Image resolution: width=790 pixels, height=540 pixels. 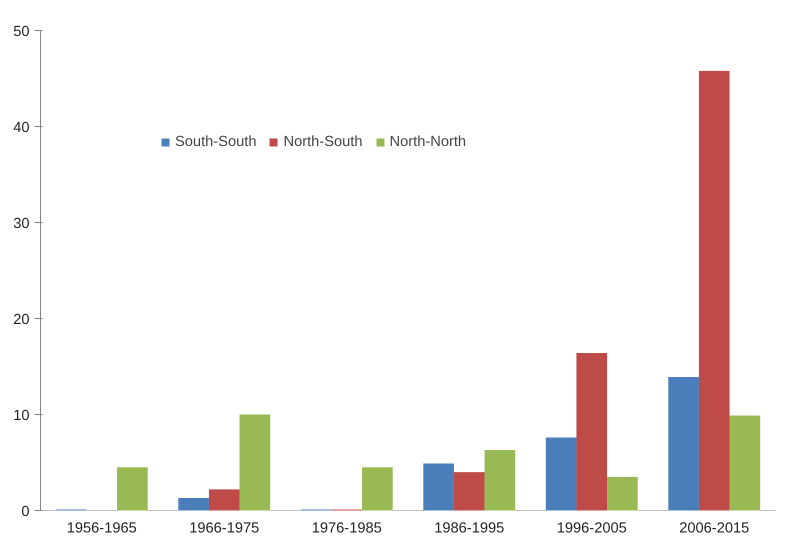 What do you see at coordinates (347, 528) in the screenshot?
I see `x-tick-label: 1976-1985` at bounding box center [347, 528].